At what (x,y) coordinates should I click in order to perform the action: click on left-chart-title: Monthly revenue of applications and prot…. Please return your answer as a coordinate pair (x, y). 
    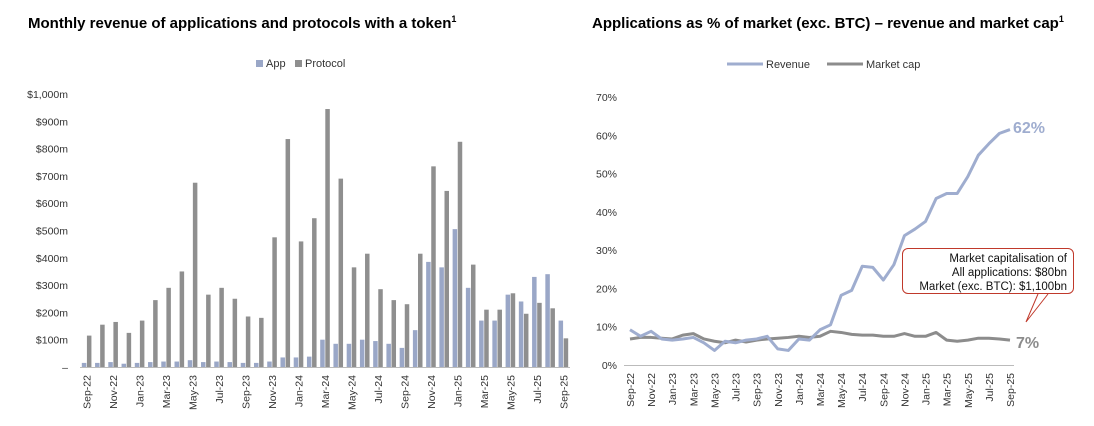
    Looking at the image, I should click on (242, 23).